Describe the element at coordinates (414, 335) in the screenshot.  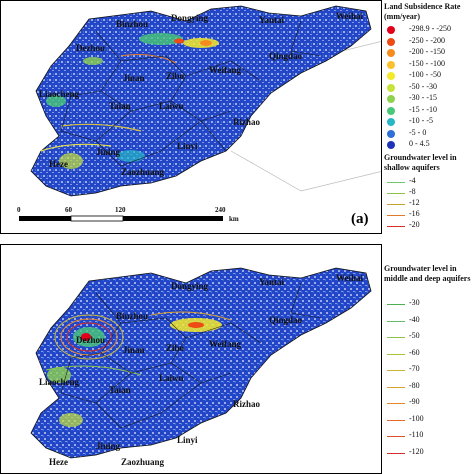
I see `legend-label: -50` at that location.